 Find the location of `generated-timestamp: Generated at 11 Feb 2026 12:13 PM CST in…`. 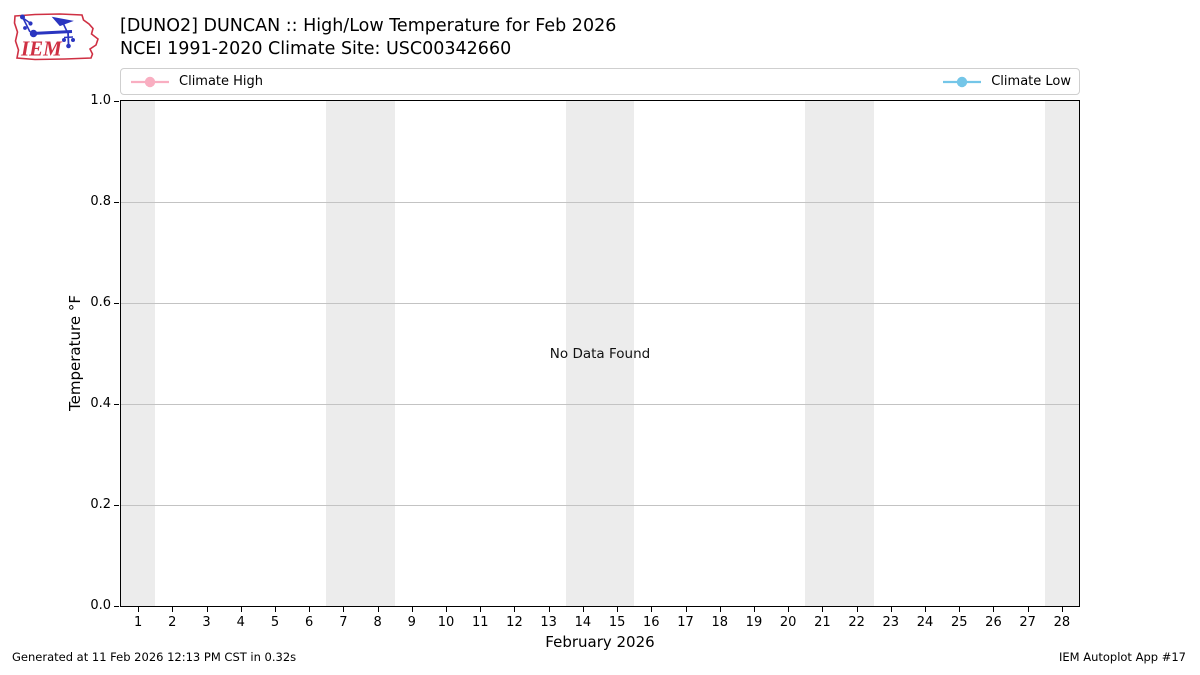

generated-timestamp: Generated at 11 Feb 2026 12:13 PM CST in… is located at coordinates (154, 657).